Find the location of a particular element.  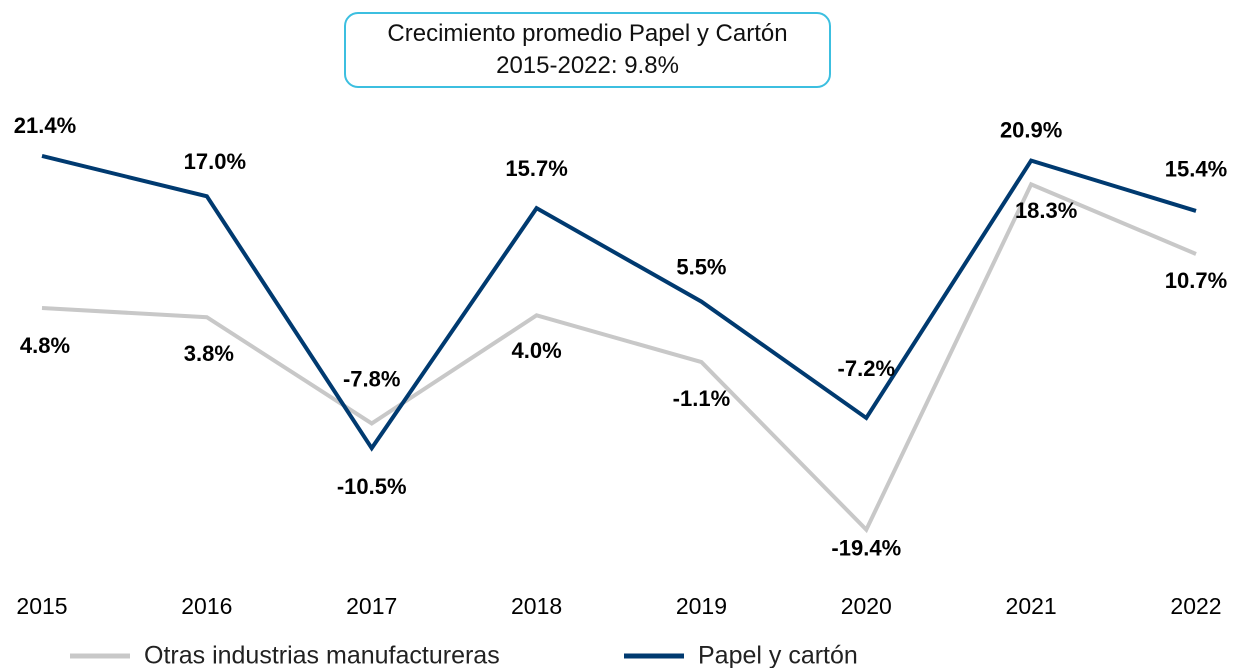

value-label: -19.4% is located at coordinates (866, 548).